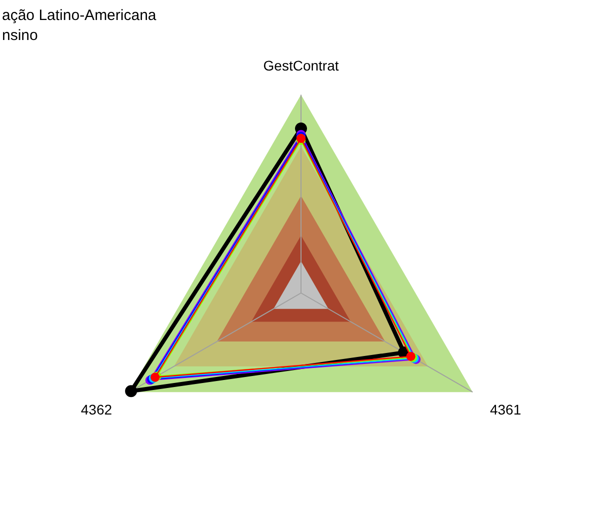 The image size is (603, 511). What do you see at coordinates (79, 26) in the screenshot?
I see `chart-title: ação Latino-Americana nsino` at bounding box center [79, 26].